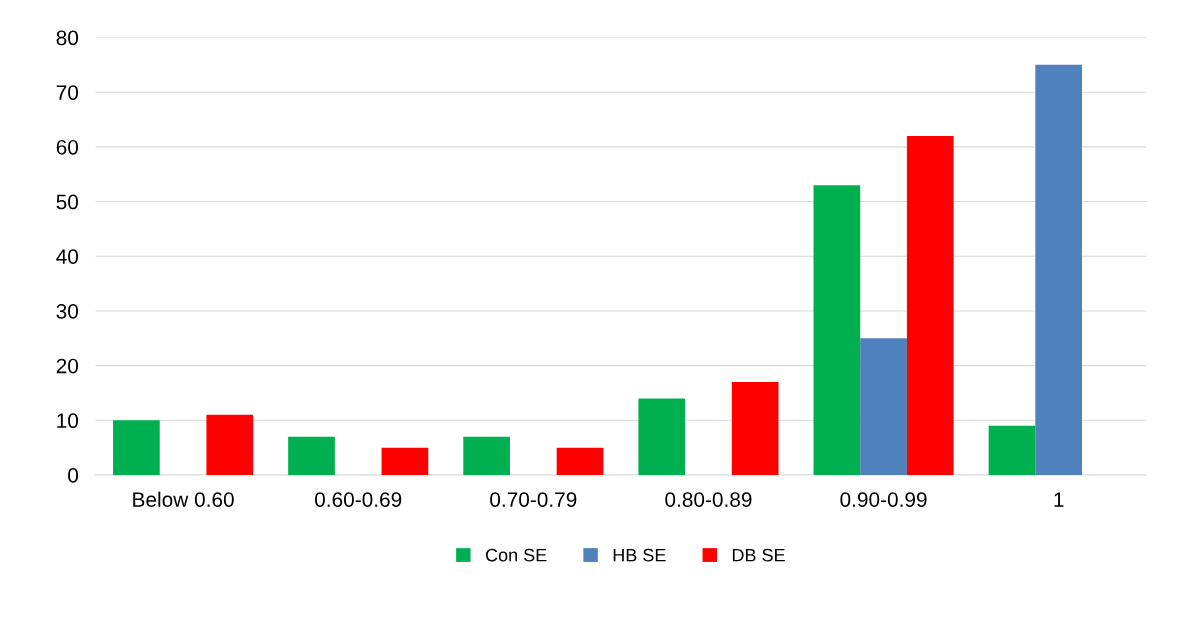  What do you see at coordinates (183, 499) in the screenshot?
I see `x-tick-label: Below 0.60` at bounding box center [183, 499].